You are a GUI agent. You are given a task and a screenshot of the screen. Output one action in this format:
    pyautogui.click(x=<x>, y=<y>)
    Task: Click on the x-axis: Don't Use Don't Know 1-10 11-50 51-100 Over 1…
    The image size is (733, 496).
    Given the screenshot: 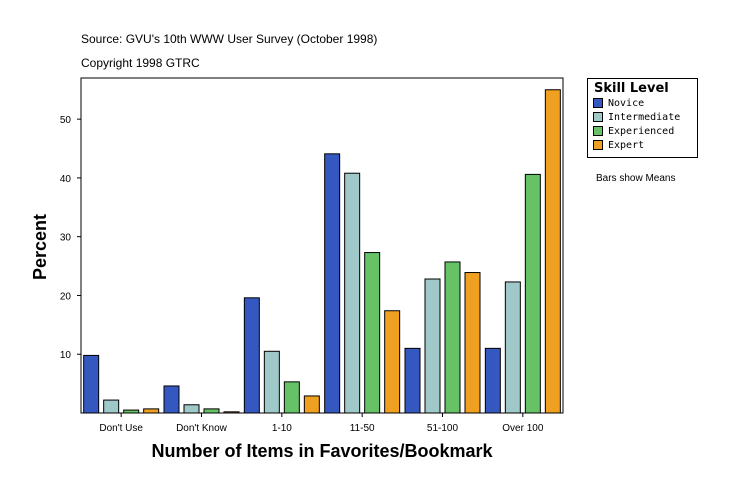 What is the action you would take?
    pyautogui.click(x=321, y=423)
    